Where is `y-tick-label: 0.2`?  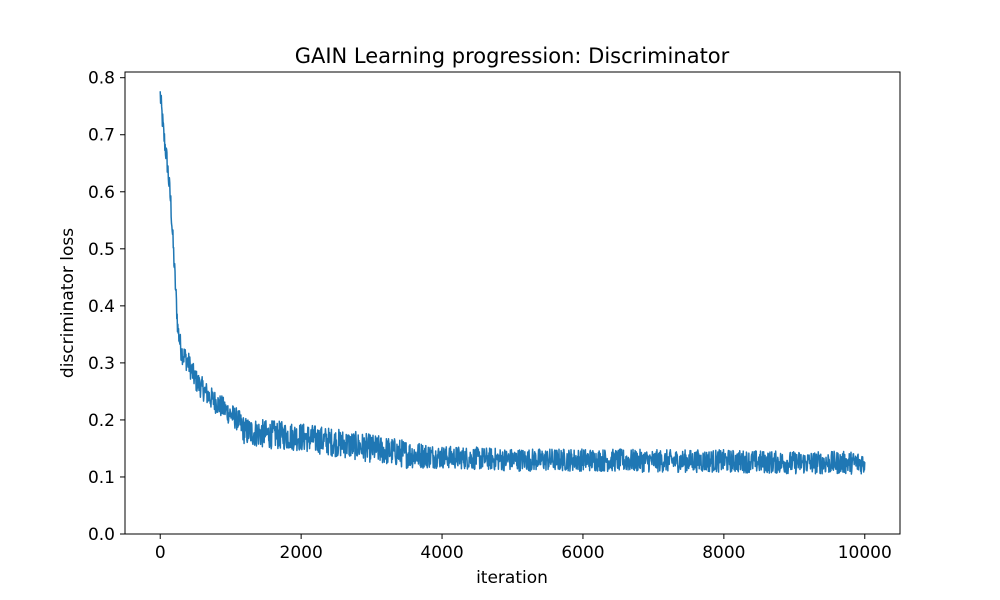 y-tick-label: 0.2 is located at coordinates (101, 421).